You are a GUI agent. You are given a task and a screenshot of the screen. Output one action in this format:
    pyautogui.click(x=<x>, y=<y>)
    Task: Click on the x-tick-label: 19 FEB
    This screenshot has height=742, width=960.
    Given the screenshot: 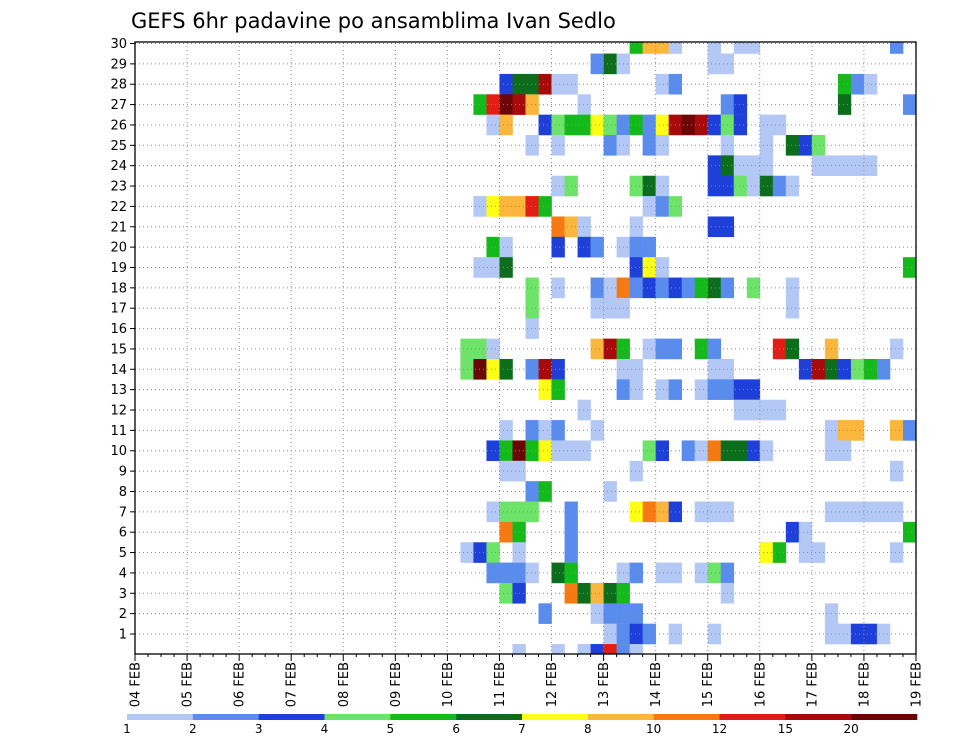 What is the action you would take?
    pyautogui.click(x=917, y=684)
    